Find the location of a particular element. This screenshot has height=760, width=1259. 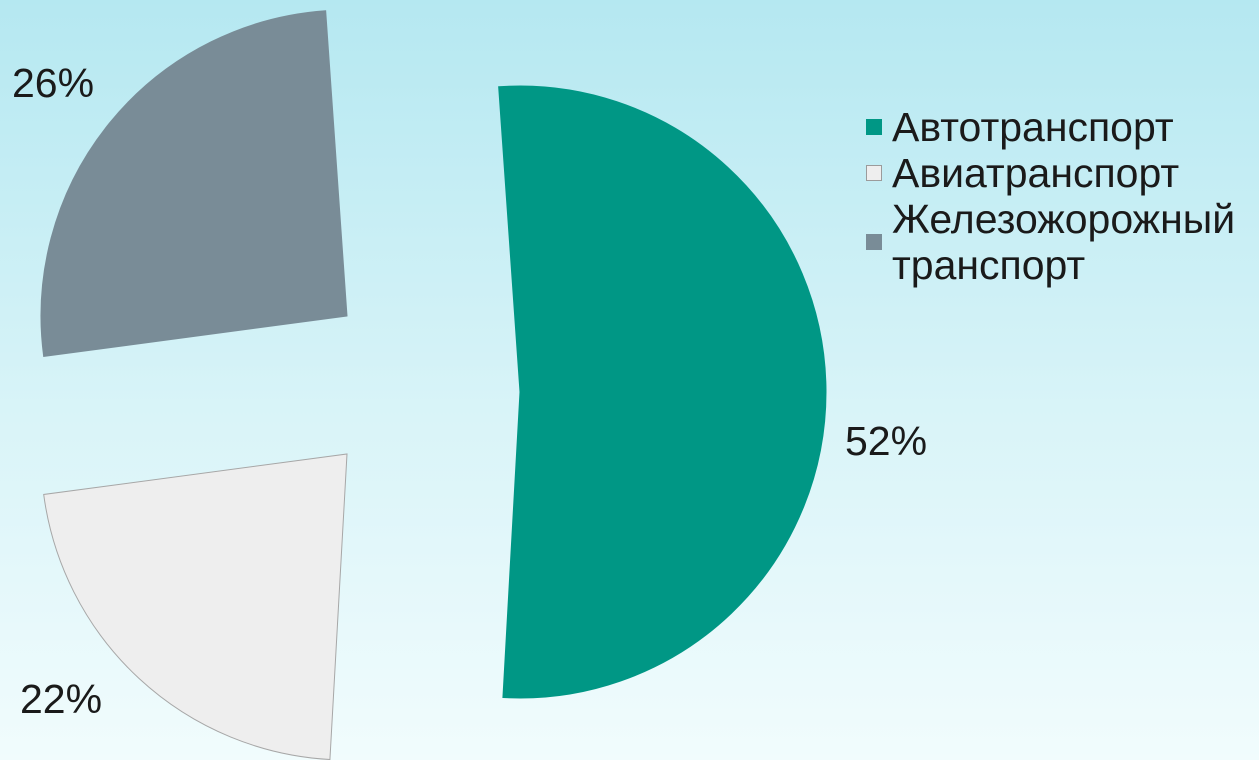

legend-swatch-avtotransport is located at coordinates (874, 127).